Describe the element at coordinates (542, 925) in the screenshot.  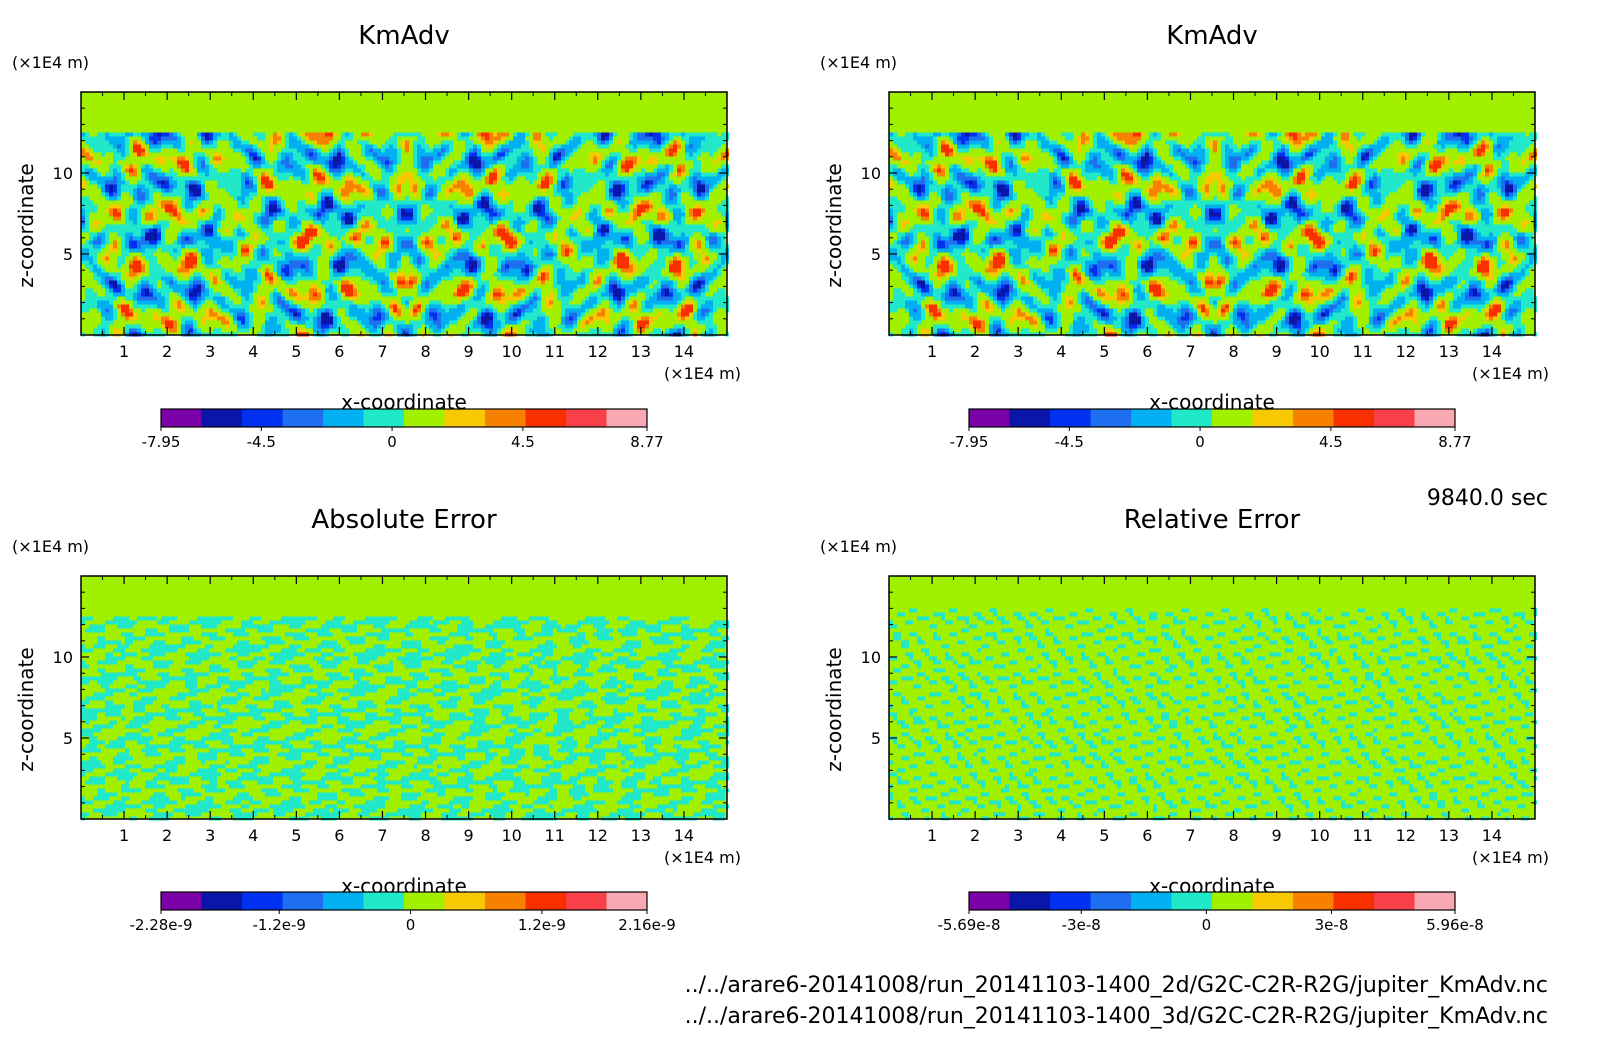
I see `colorbar-label: 1.2e-9` at that location.